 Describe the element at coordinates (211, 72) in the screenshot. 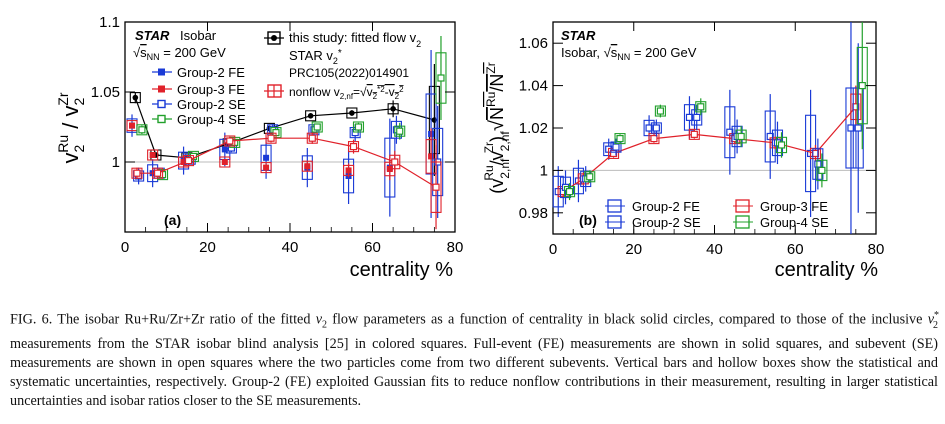

I see `legend-label: Group-2 FE` at that location.